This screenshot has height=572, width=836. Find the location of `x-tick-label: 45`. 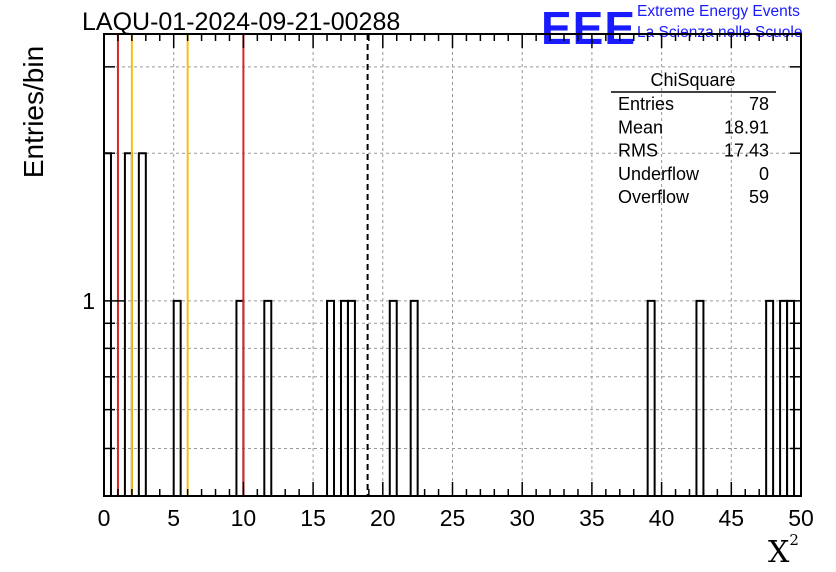

x-tick-label: 45 is located at coordinates (732, 518).